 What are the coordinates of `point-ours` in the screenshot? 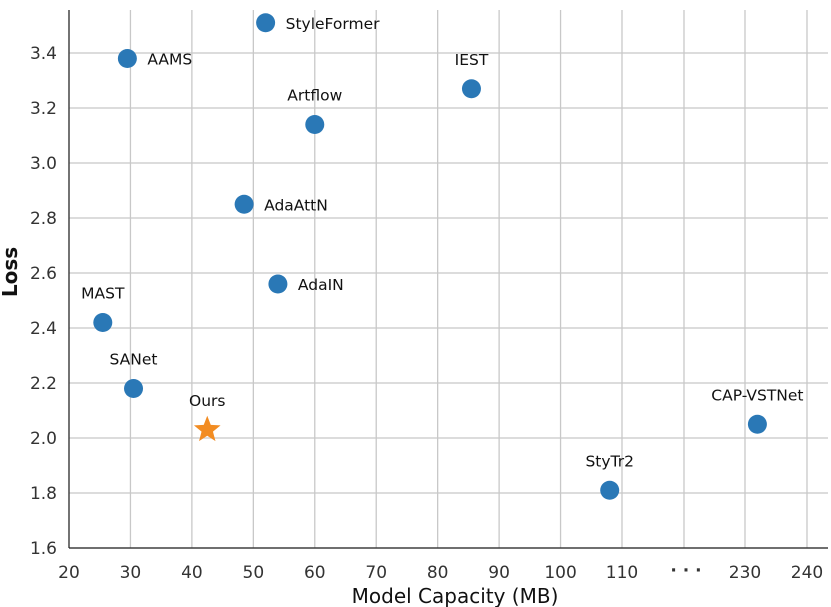 It's located at (207, 428).